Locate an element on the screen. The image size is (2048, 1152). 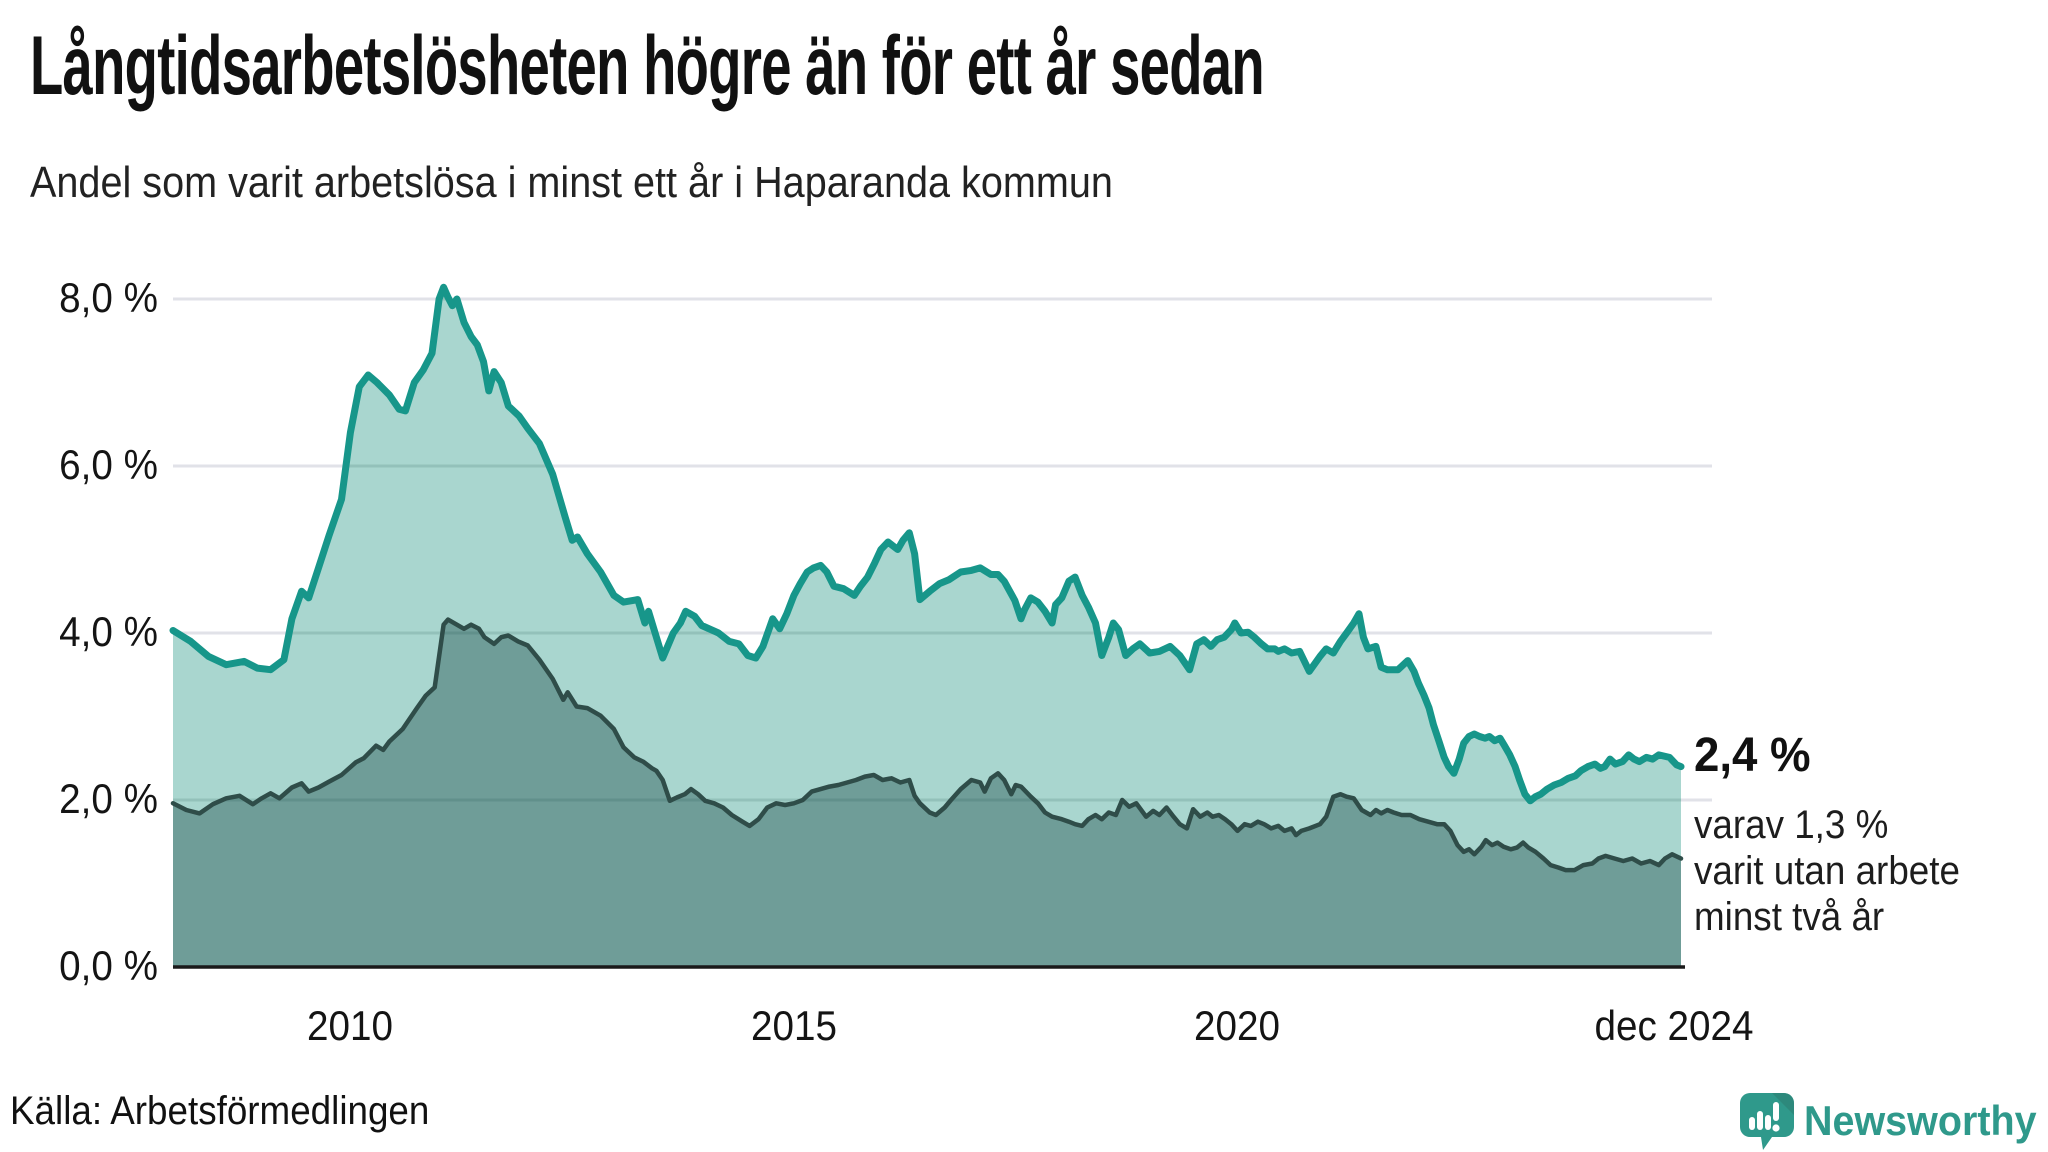
y-axis-tick-label: 2,0 % is located at coordinates (109, 798).